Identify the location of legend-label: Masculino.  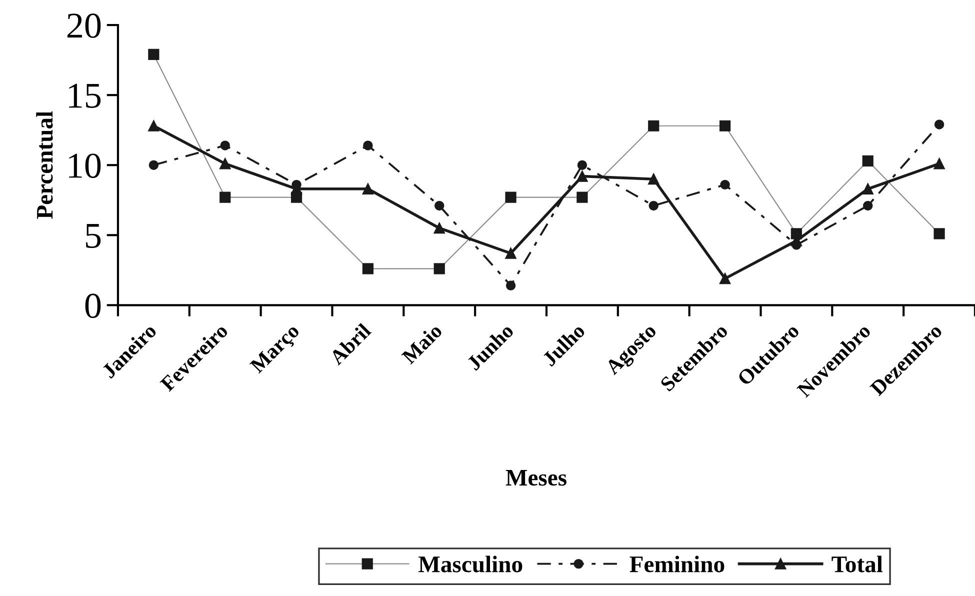
(470, 564).